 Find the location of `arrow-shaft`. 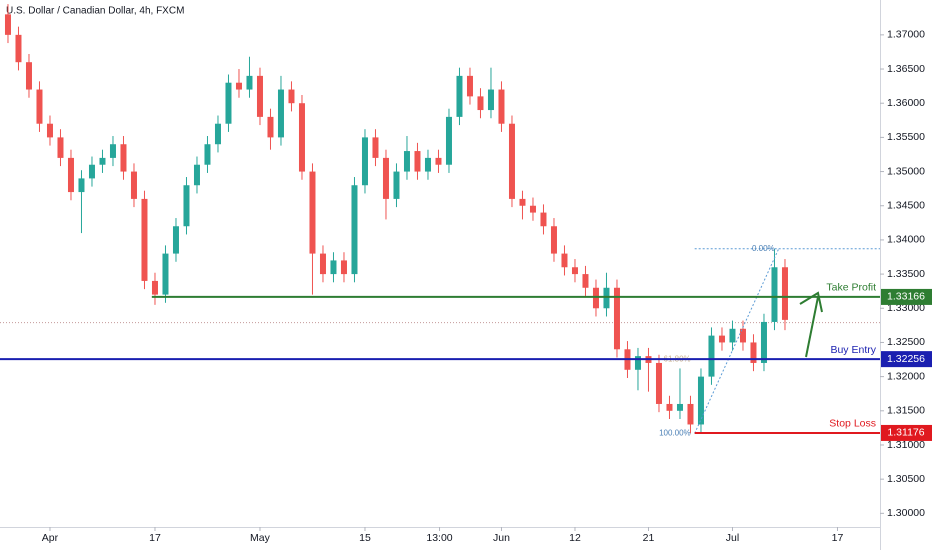

arrow-shaft is located at coordinates (812, 327).